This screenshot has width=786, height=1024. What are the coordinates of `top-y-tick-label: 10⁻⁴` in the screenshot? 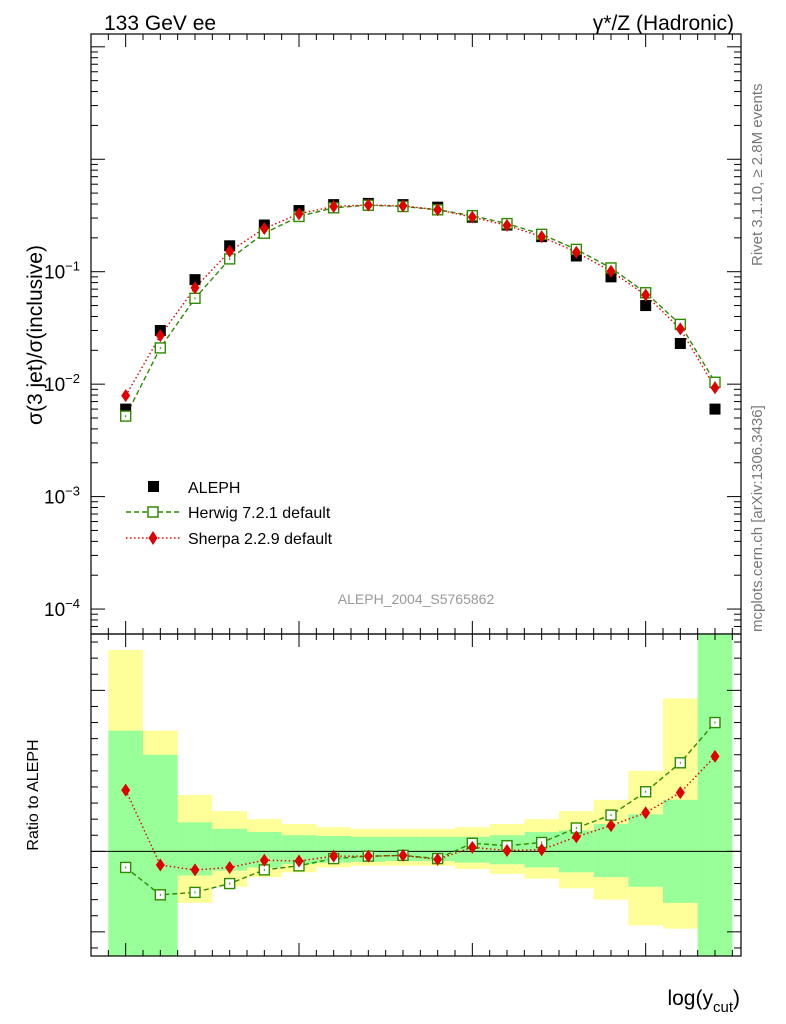 It's located at (62, 608).